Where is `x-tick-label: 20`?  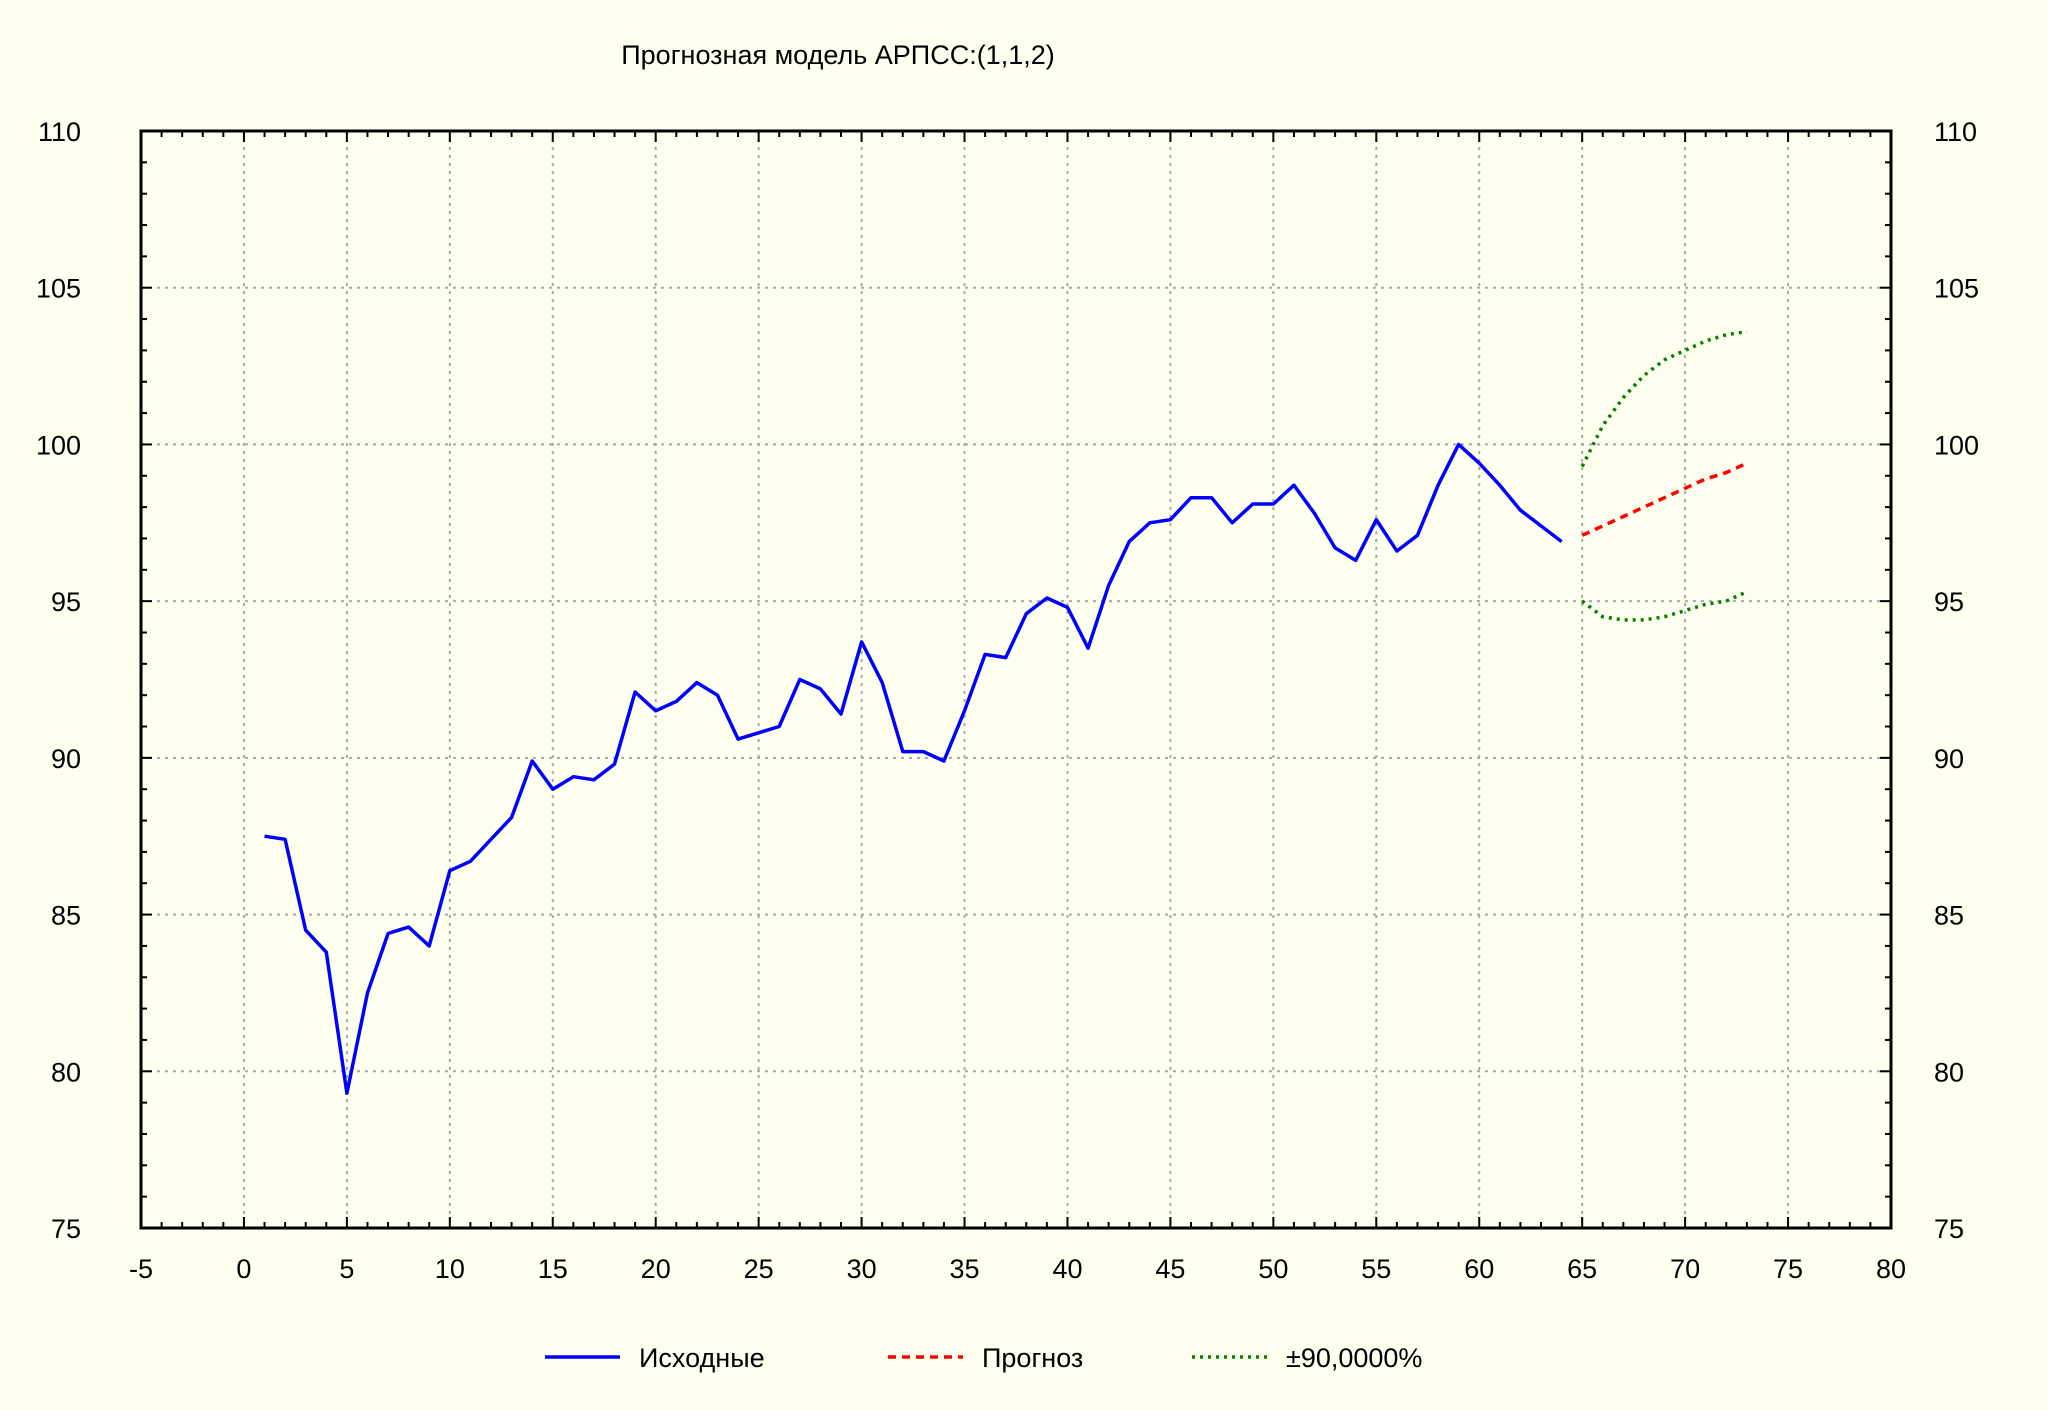
x-tick-label: 20 is located at coordinates (656, 1269).